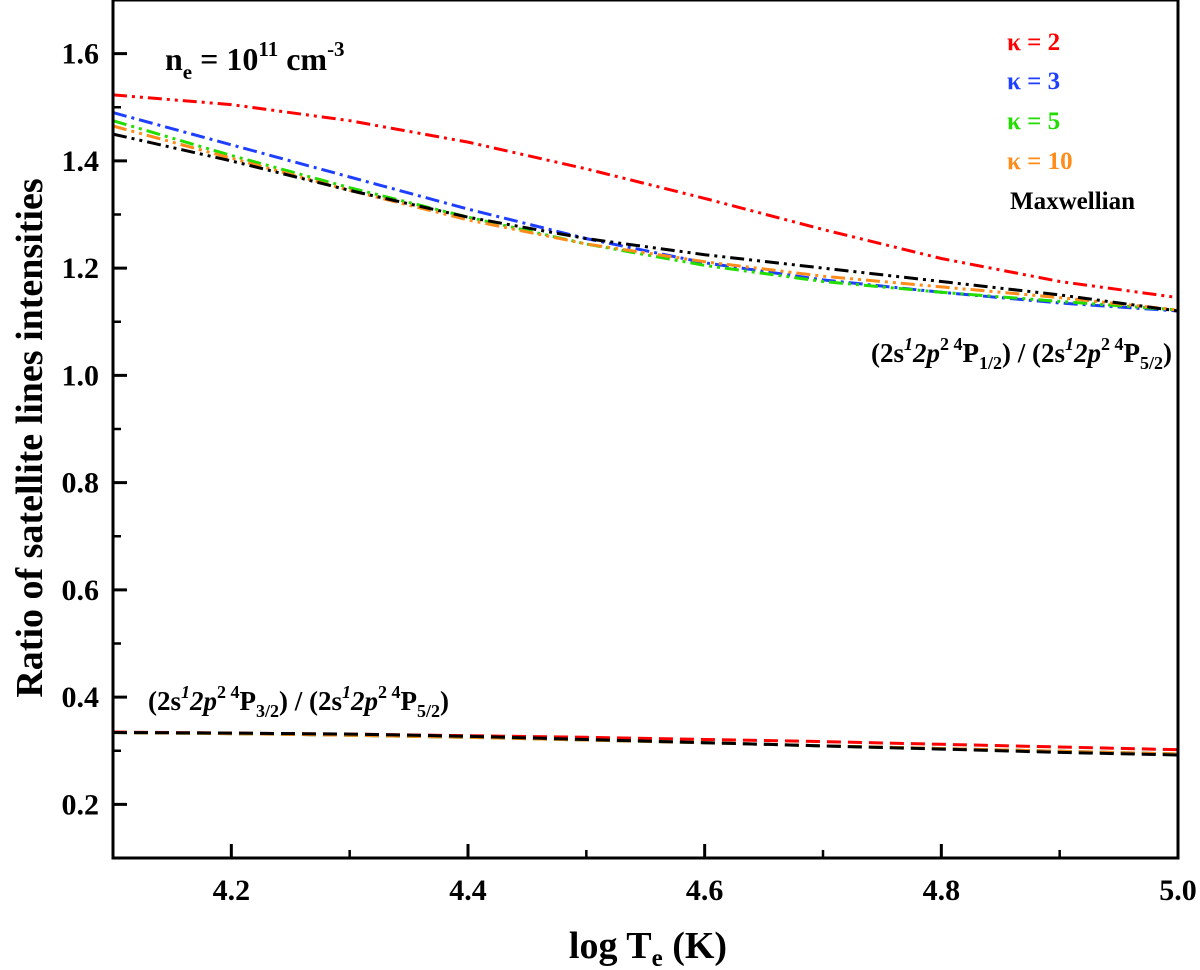 The width and height of the screenshot is (1200, 970). What do you see at coordinates (1033, 121) in the screenshot?
I see `legend-item-kappa-5: κ = 5` at bounding box center [1033, 121].